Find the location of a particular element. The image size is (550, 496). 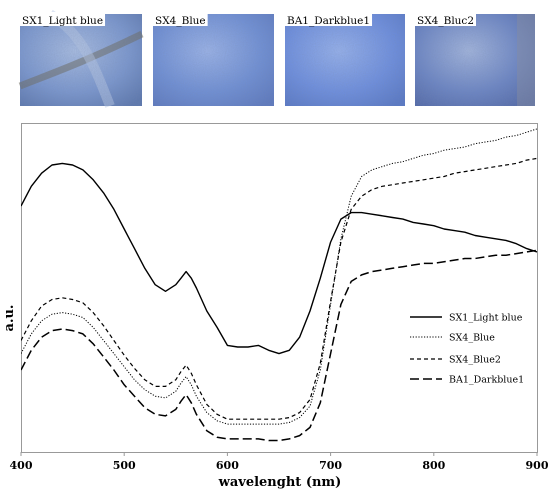

x-tick-label: 500 is located at coordinates (124, 465).